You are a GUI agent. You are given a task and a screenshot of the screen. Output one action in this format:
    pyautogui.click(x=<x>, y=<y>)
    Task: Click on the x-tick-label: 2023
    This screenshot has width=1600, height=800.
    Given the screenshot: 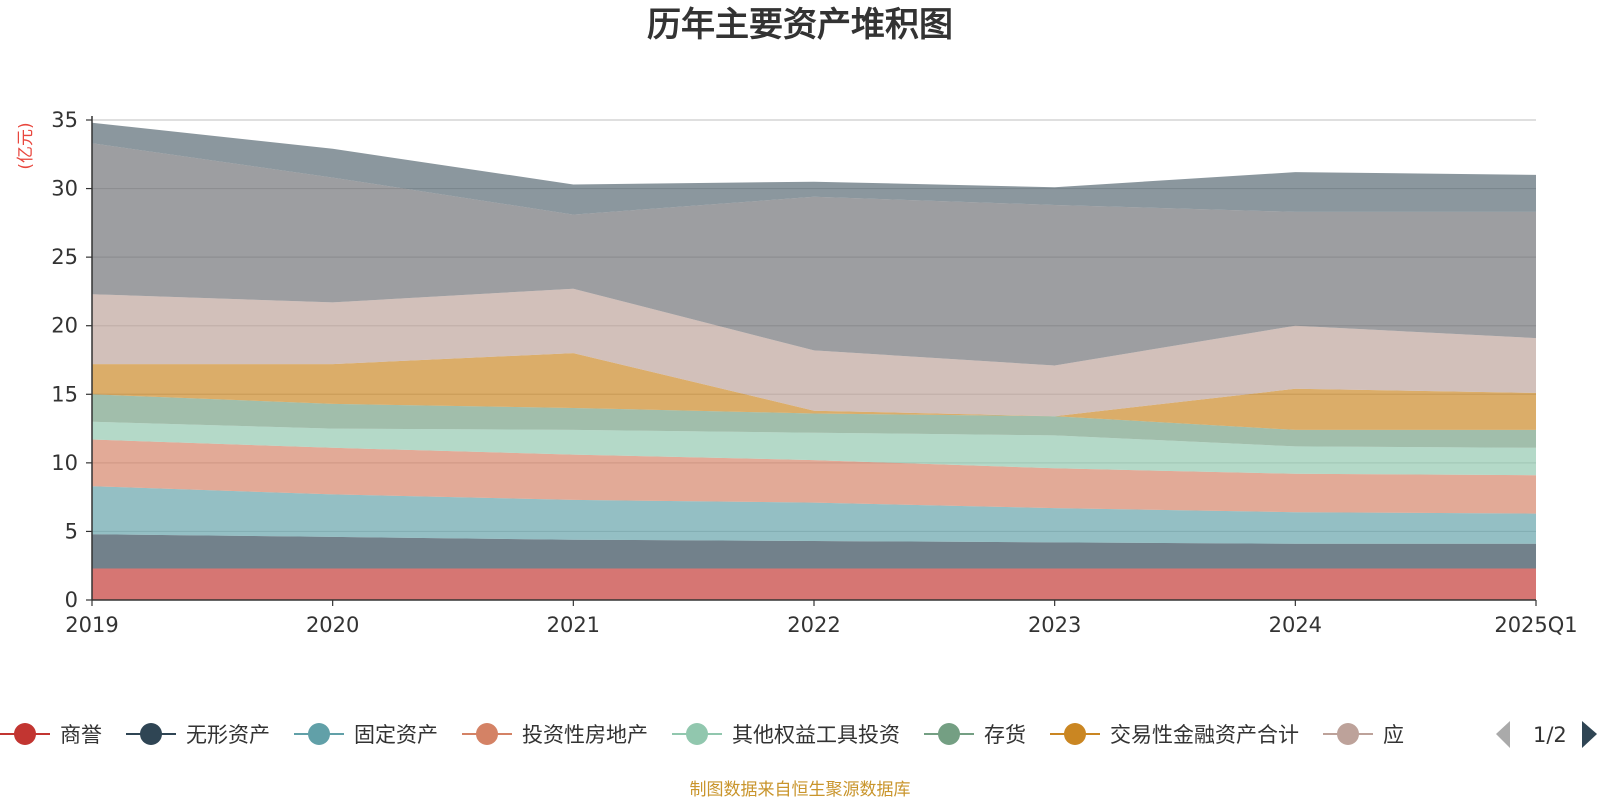 What is the action you would take?
    pyautogui.click(x=1054, y=625)
    